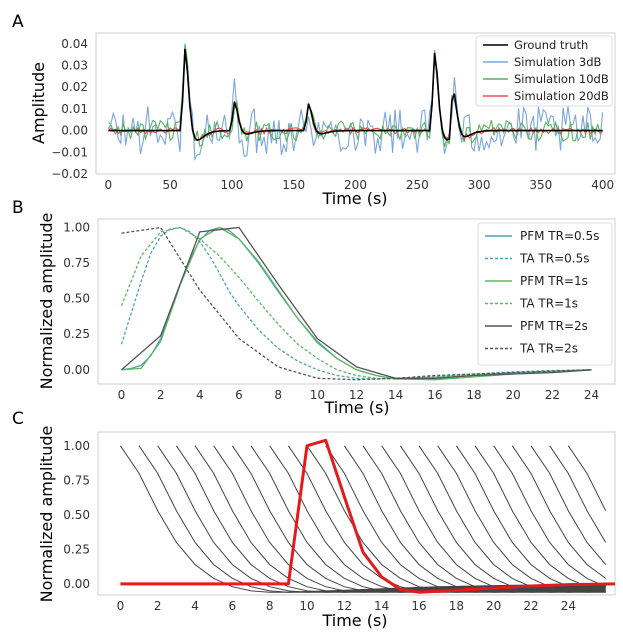 The image size is (623, 634). I want to click on panel-b-legend-label: PFM TR=2s, so click(554, 326).